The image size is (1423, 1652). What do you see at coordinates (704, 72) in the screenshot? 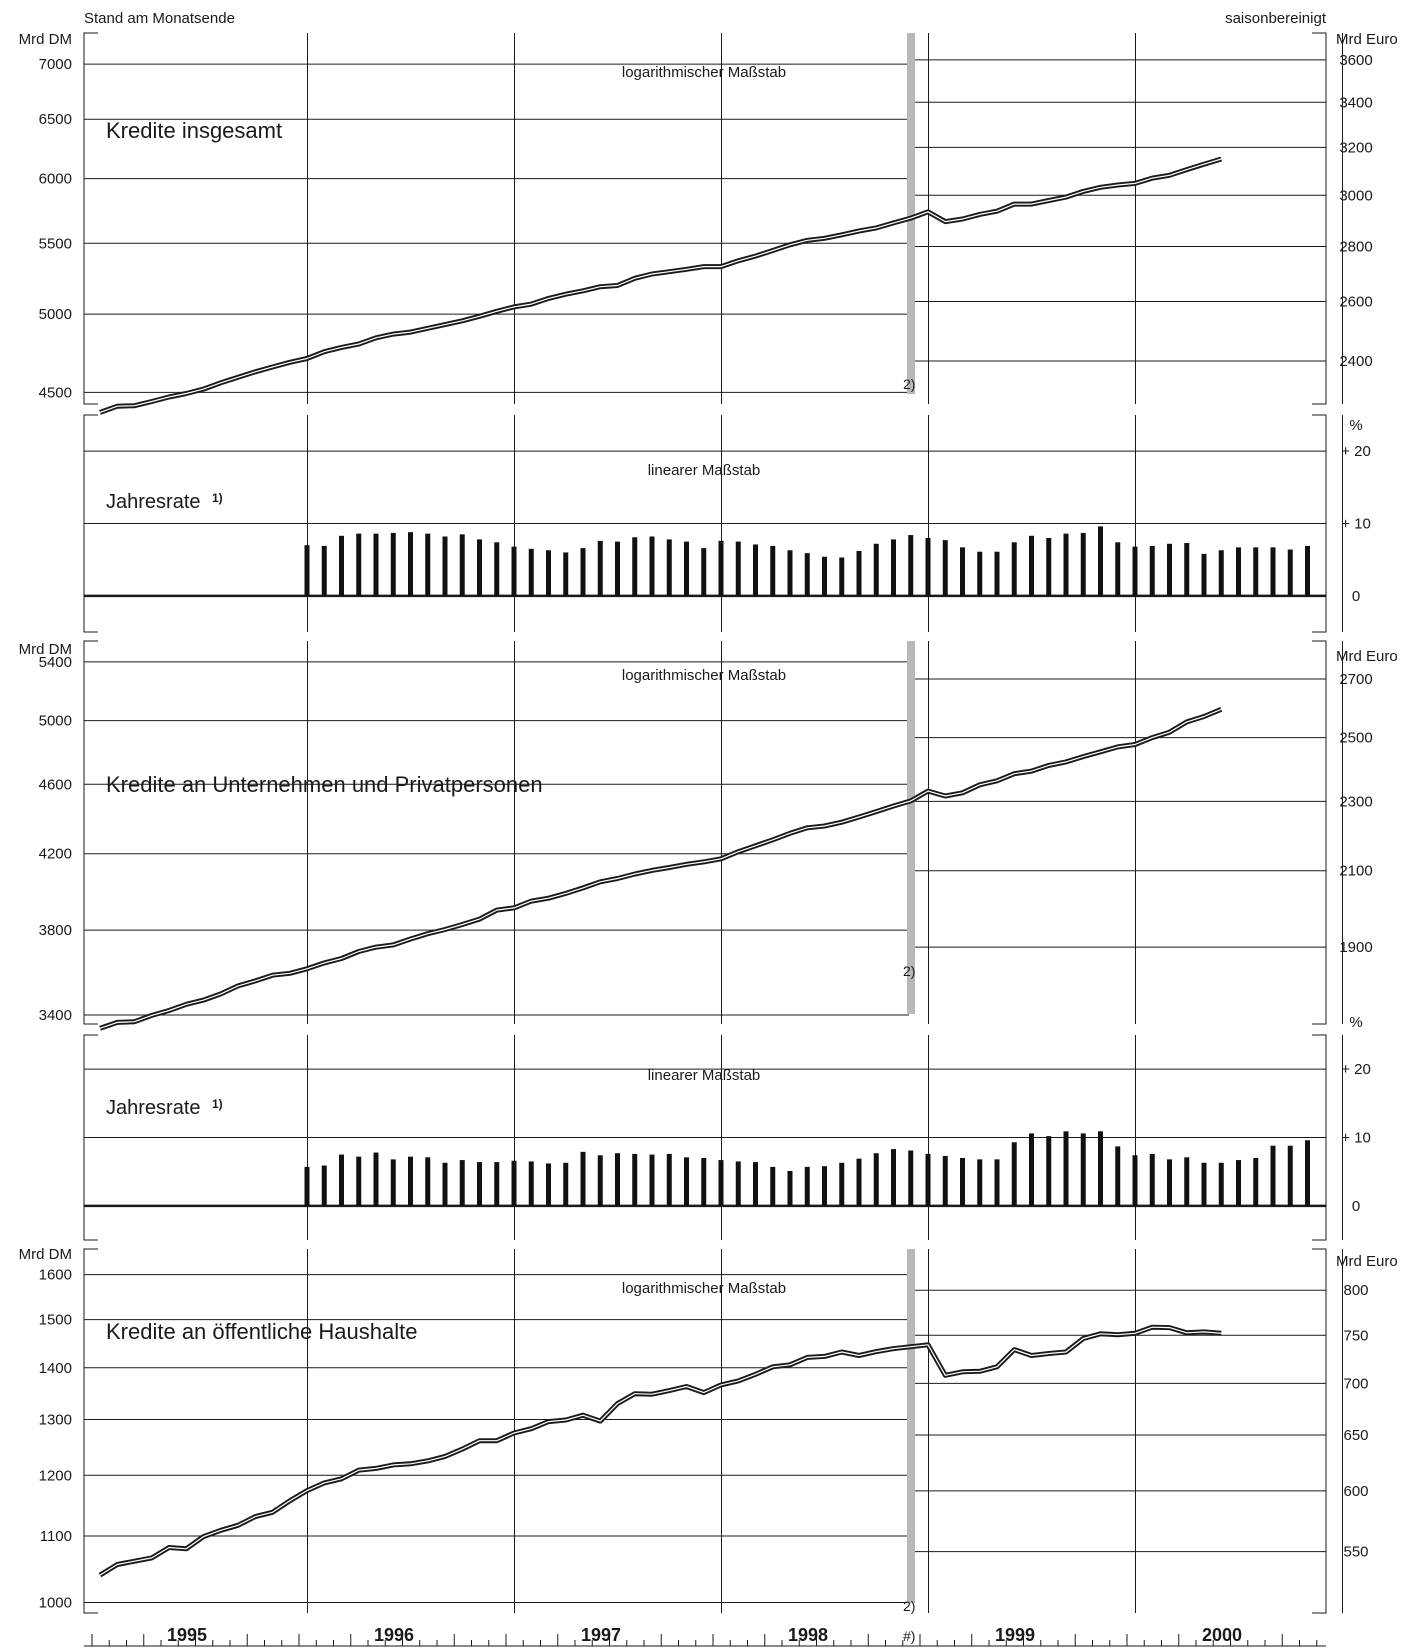
I see `scale-note: logarithmischer Maßstab` at bounding box center [704, 72].